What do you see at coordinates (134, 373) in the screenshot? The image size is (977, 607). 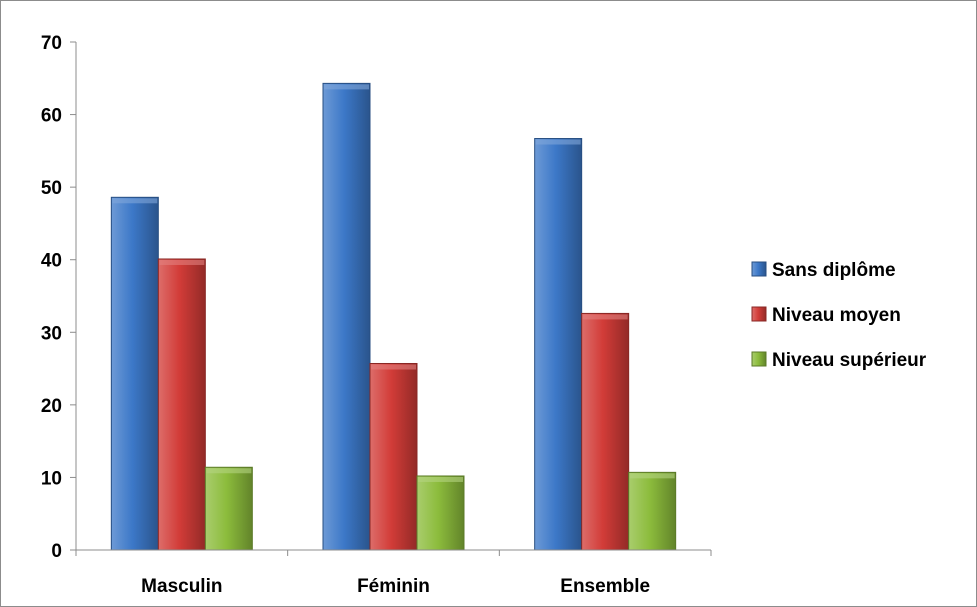 I see `bar-masculin-sans-diplôme` at bounding box center [134, 373].